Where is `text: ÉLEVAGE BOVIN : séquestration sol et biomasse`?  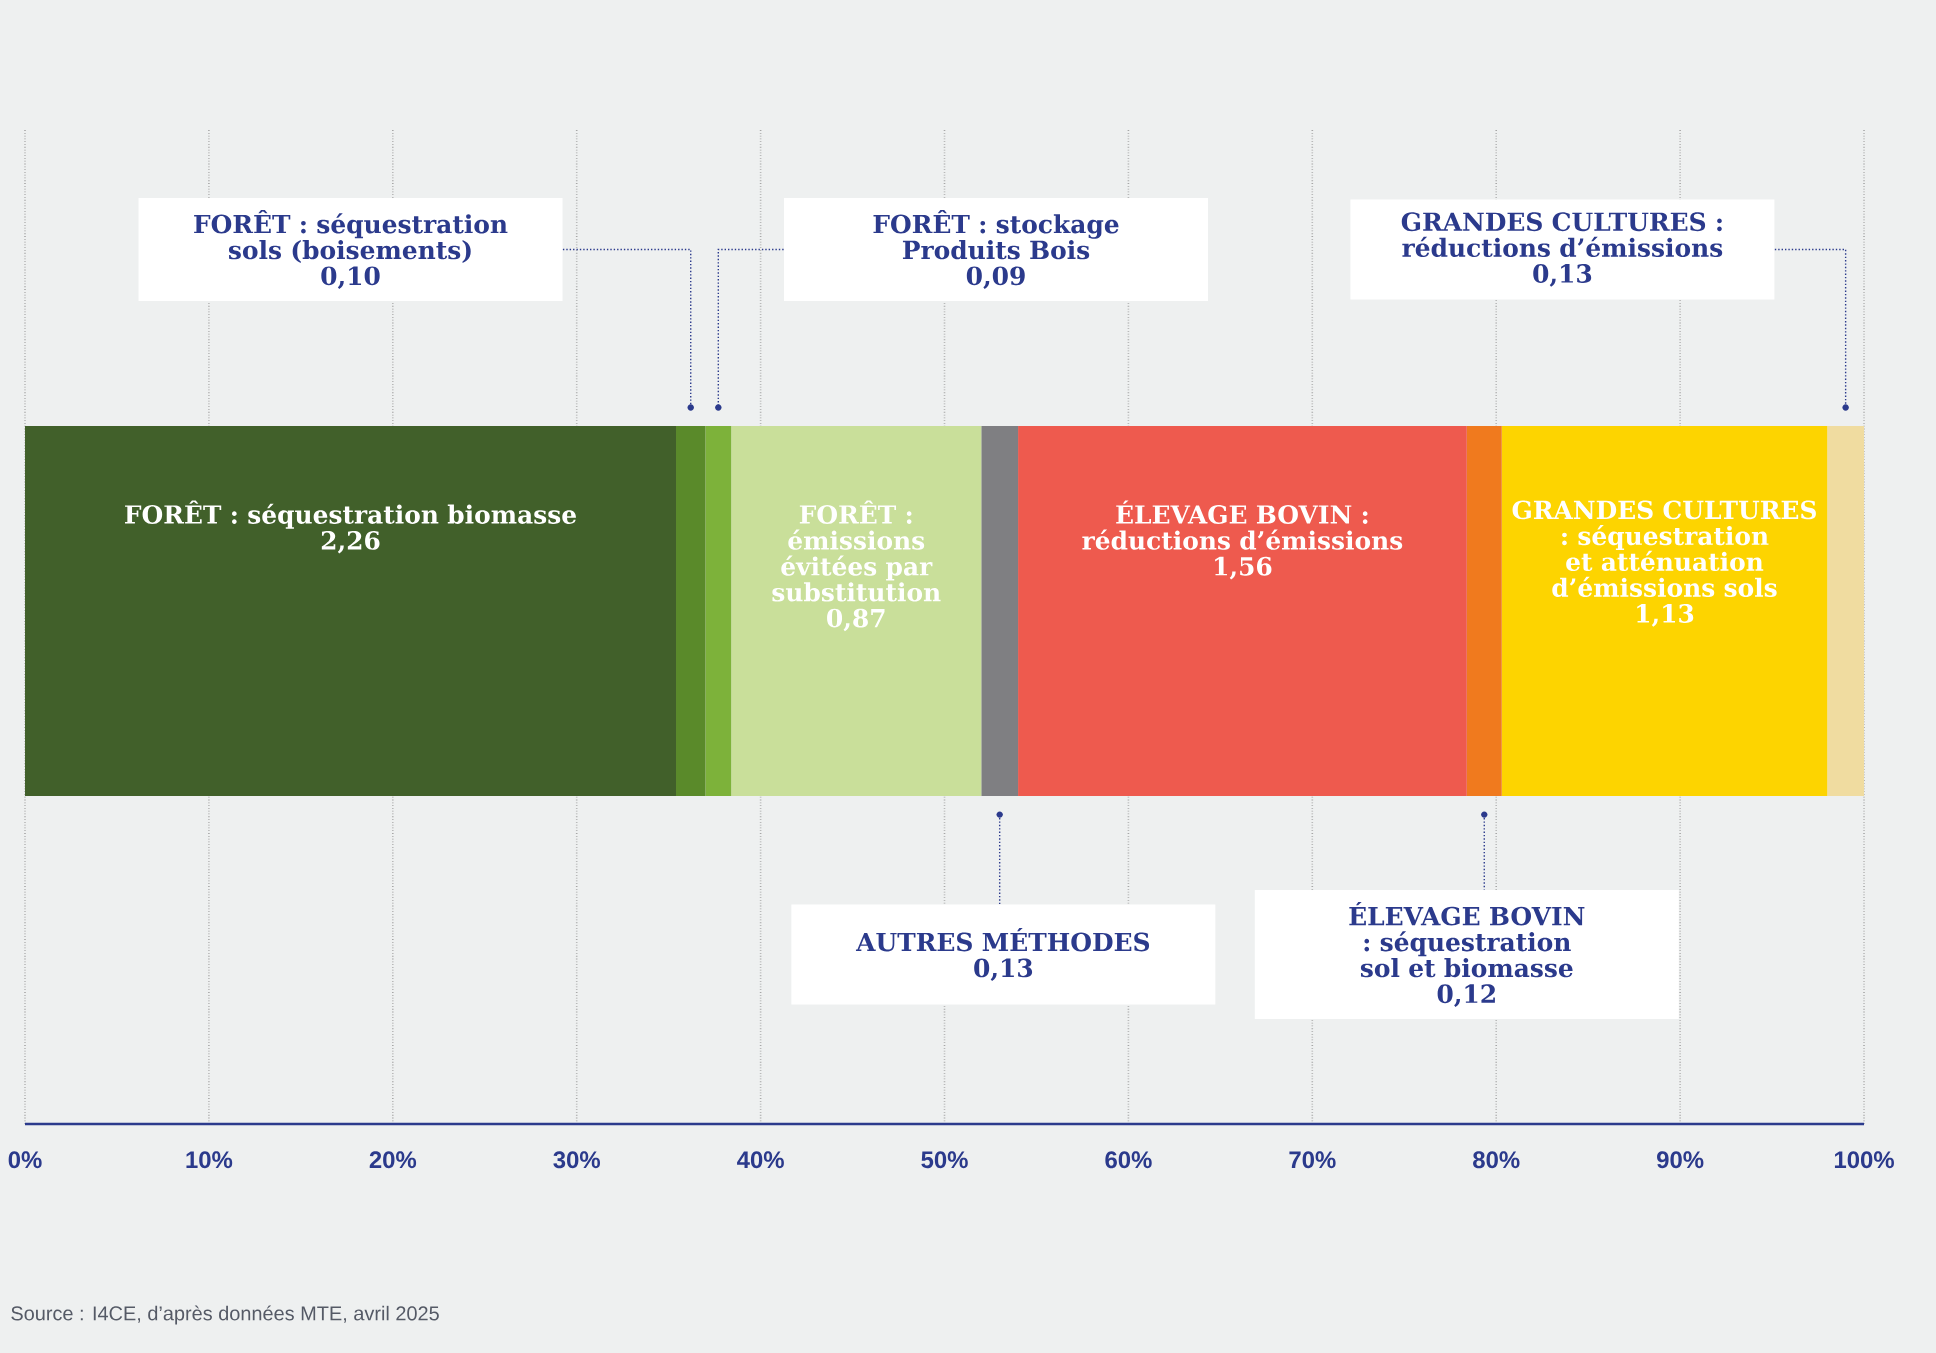 text: ÉLEVAGE BOVIN : séquestration sol et biomasse is located at coordinates (1467, 940).